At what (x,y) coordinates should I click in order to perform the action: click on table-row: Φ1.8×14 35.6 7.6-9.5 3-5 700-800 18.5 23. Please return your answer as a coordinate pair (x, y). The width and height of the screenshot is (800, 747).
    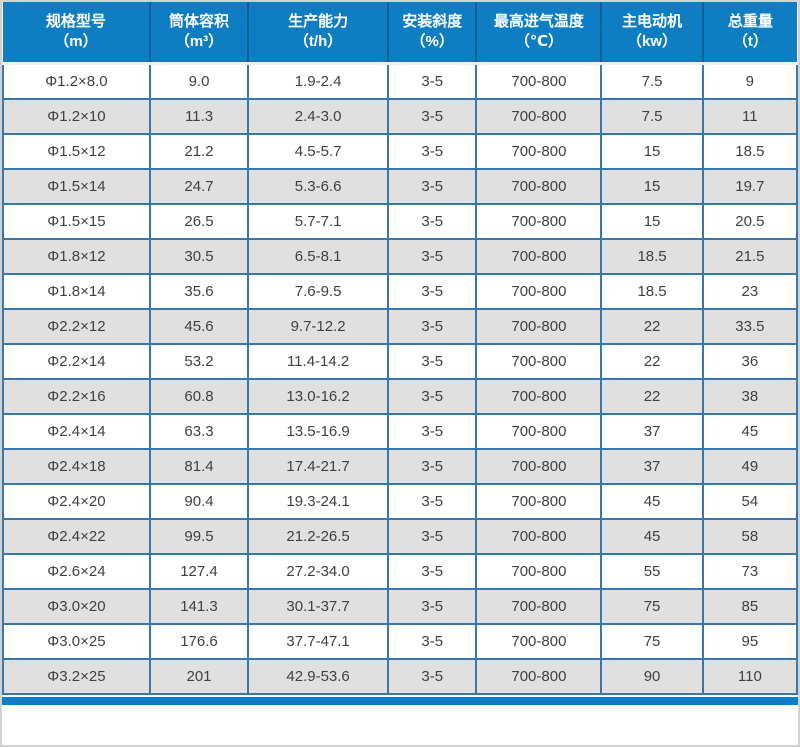
    Looking at the image, I should click on (400, 291).